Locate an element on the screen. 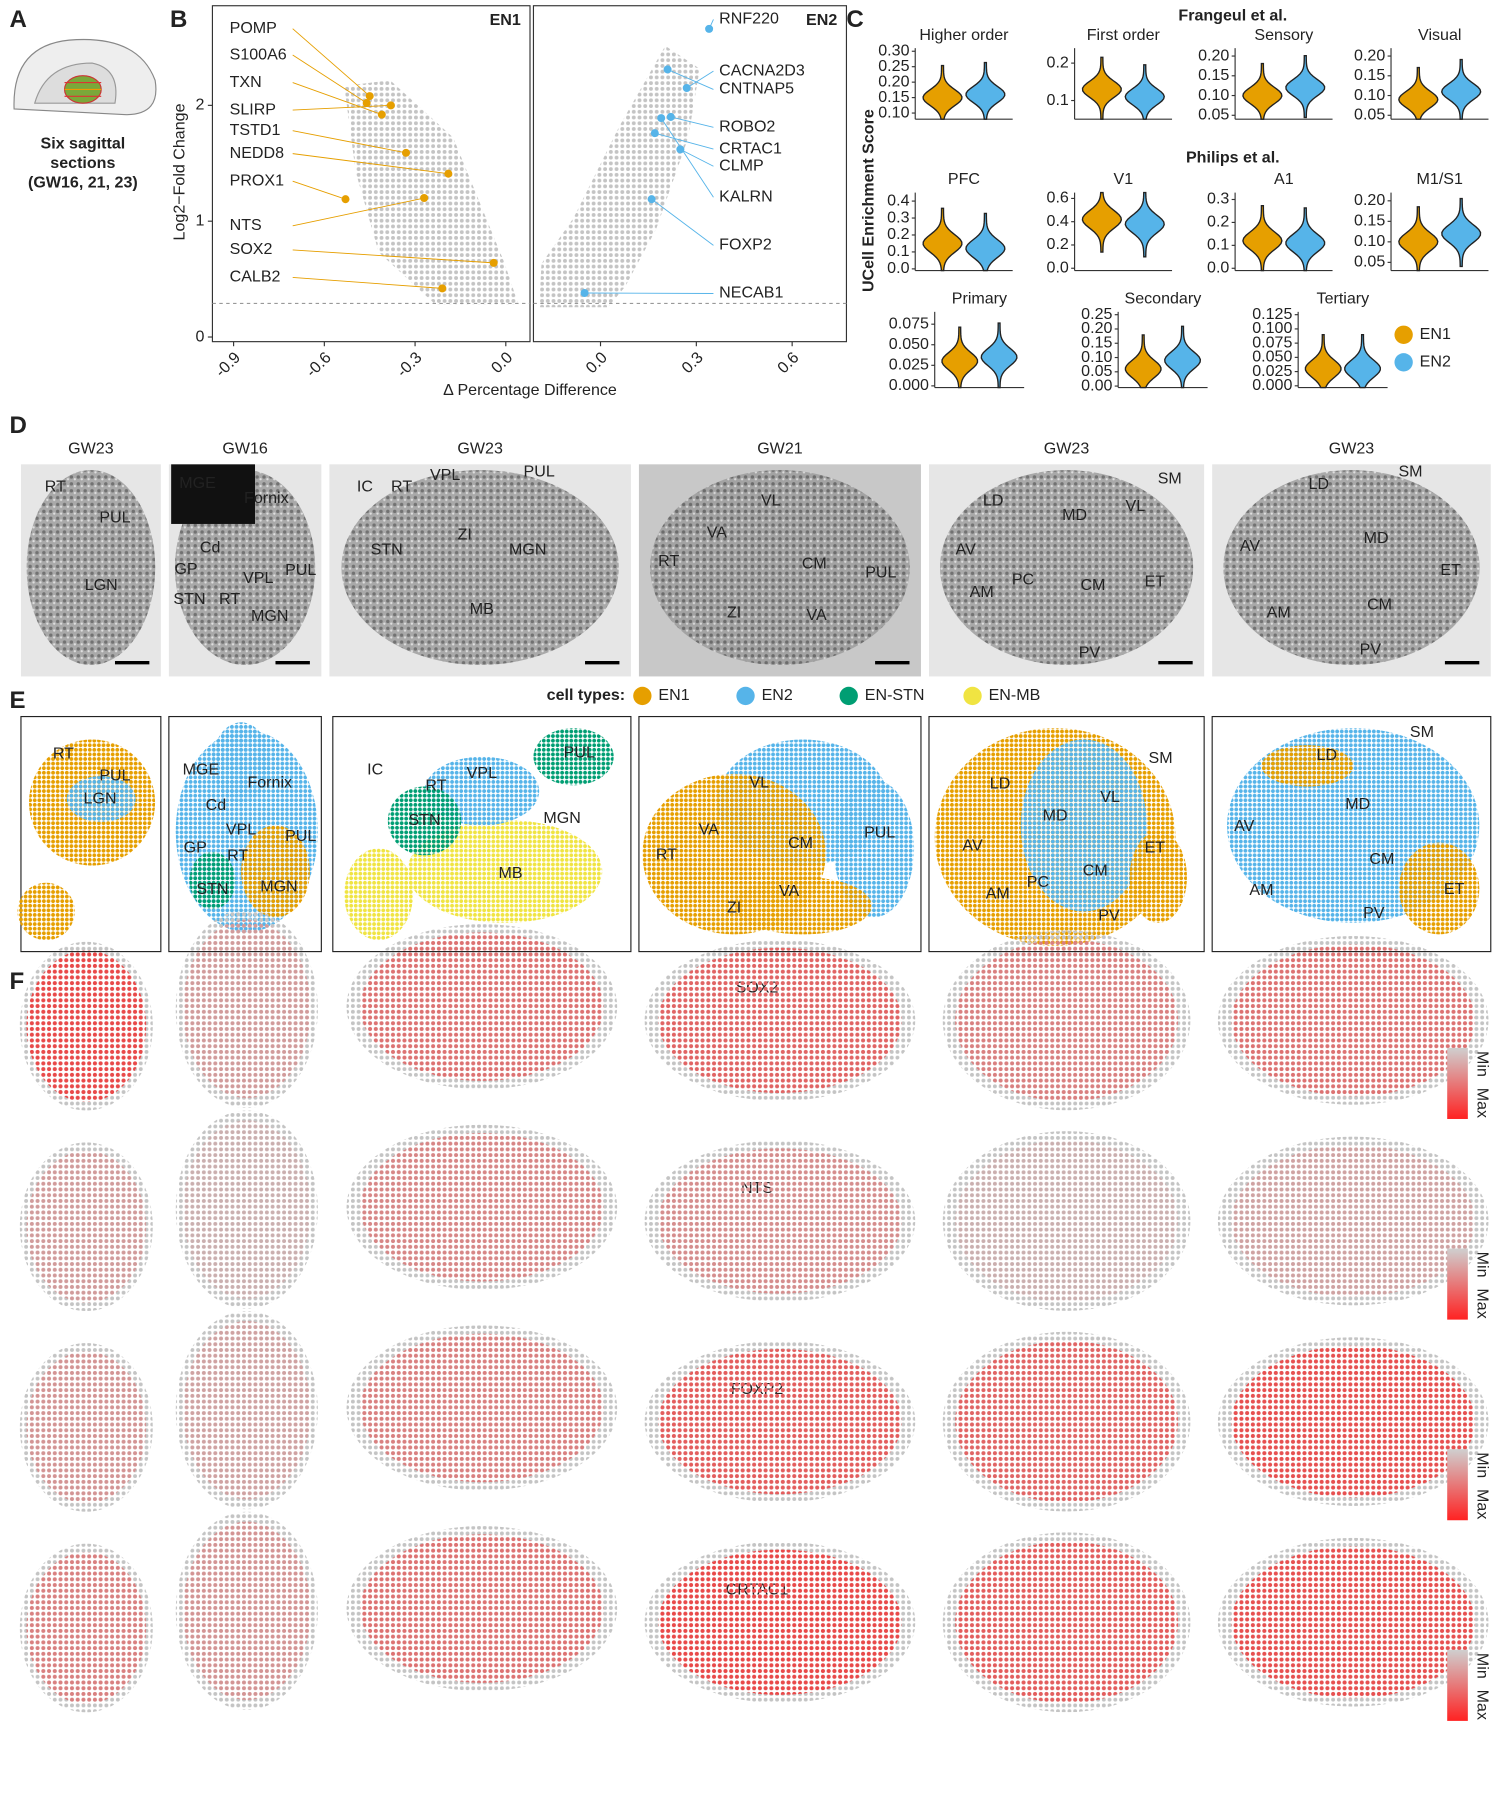  caption: (GW16, 21, 23) is located at coordinates (83, 183).